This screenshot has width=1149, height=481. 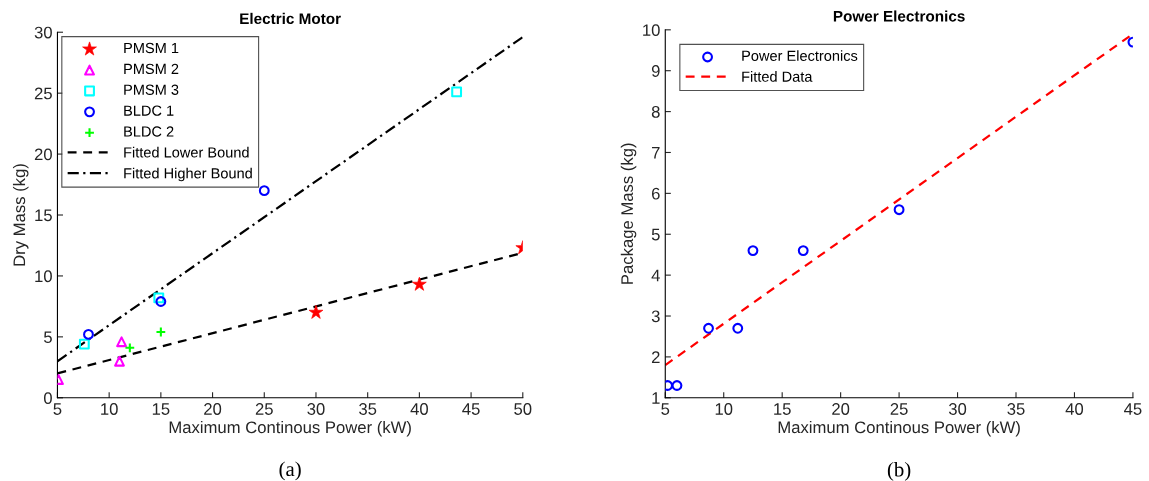 I want to click on y-tick-label: 1, so click(x=656, y=398).